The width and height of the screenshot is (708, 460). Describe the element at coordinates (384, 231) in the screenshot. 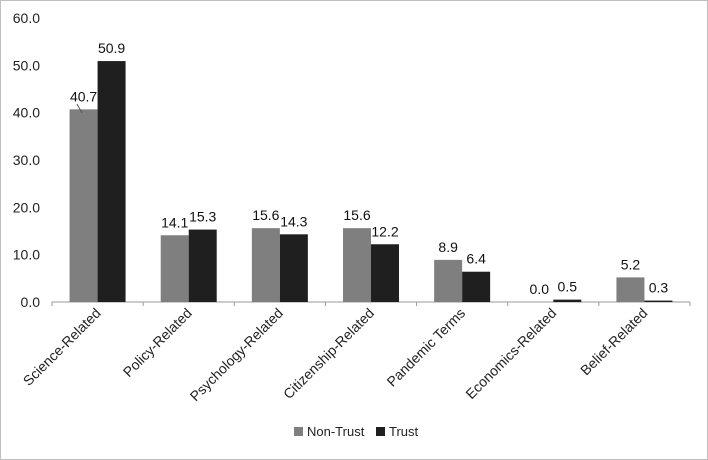

I see `data-label: 12.2` at that location.